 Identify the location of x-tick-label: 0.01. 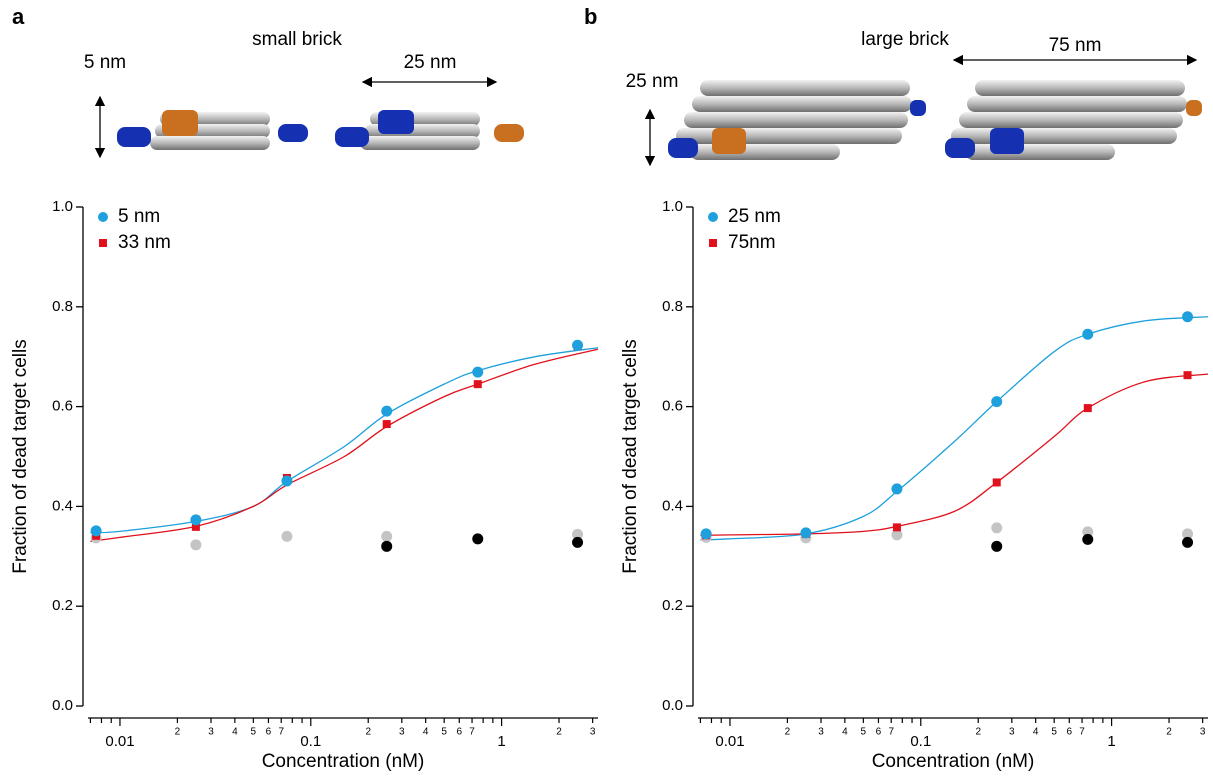
(729, 741).